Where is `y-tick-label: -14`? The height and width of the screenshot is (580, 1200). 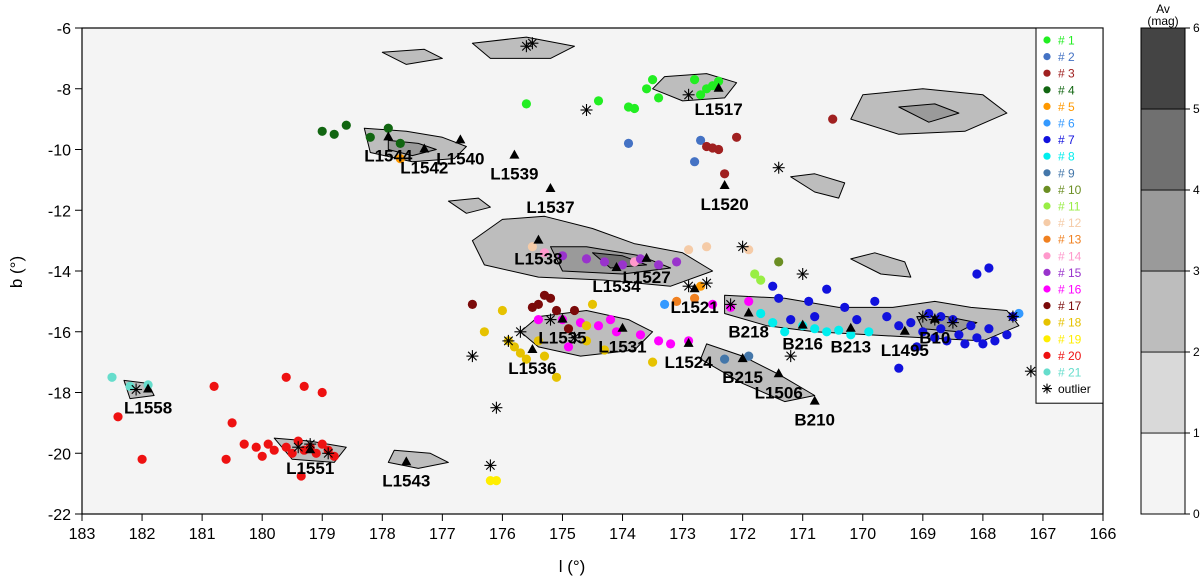
y-tick-label: -14 is located at coordinates (59, 272).